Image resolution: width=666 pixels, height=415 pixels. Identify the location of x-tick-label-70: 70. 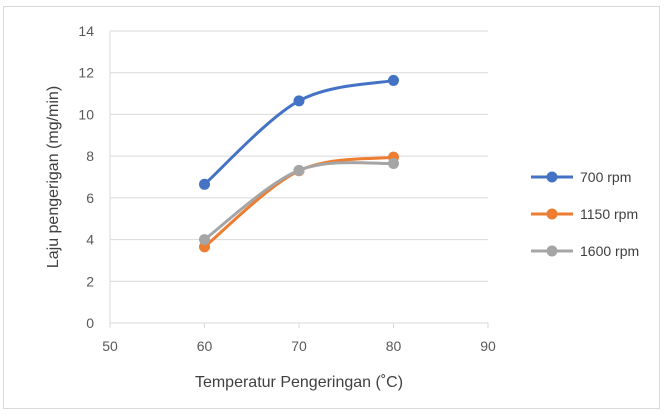
(299, 346).